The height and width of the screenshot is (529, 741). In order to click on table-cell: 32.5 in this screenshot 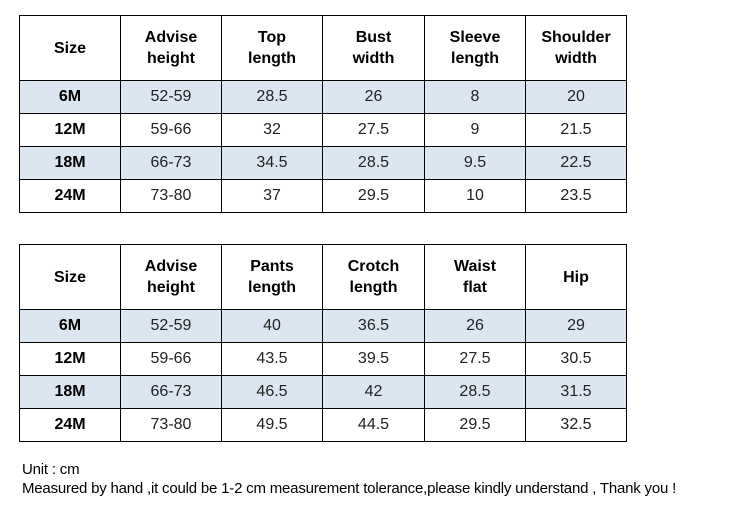, I will do `click(576, 425)`.